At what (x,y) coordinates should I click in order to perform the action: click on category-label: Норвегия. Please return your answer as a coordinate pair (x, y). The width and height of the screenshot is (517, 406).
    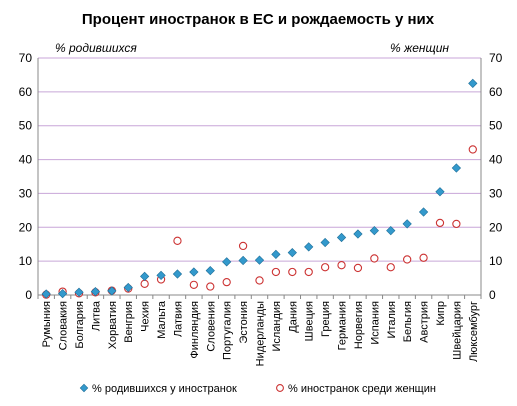
    Looking at the image, I should click on (359, 325).